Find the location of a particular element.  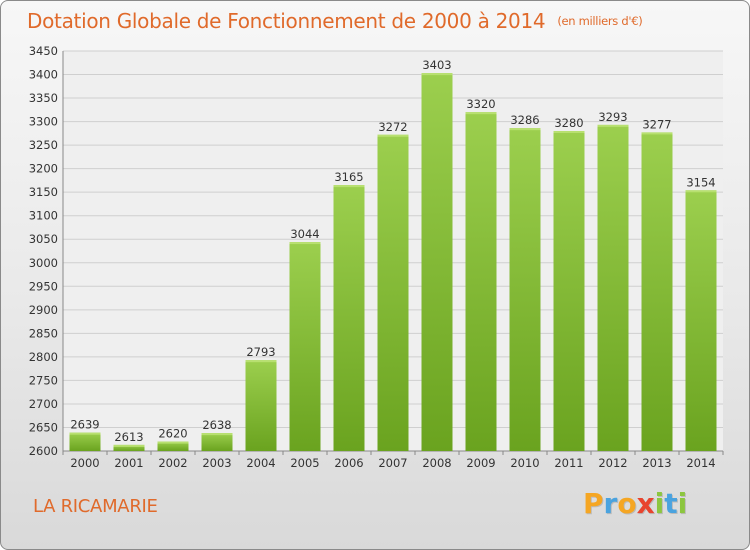

y-tick-label: 3400 is located at coordinates (43, 75).